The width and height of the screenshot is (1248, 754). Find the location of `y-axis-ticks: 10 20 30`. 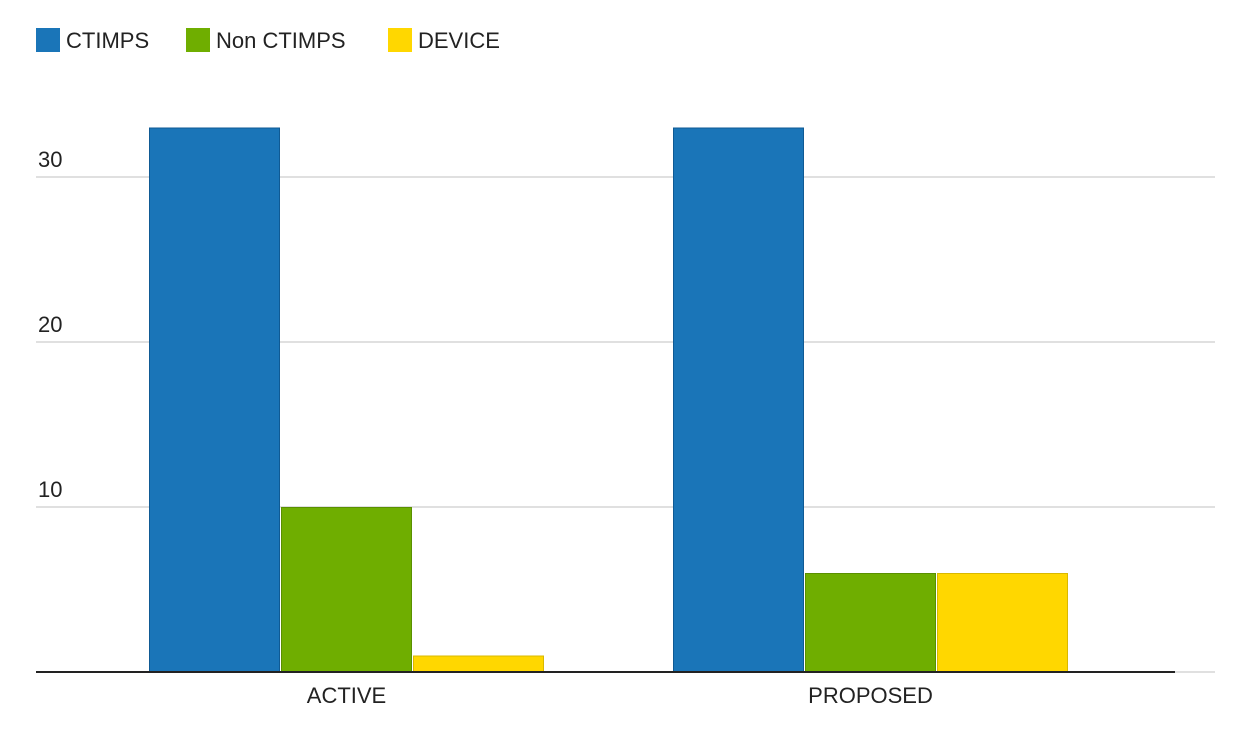

y-axis-ticks: 10 20 30 is located at coordinates (50, 324).